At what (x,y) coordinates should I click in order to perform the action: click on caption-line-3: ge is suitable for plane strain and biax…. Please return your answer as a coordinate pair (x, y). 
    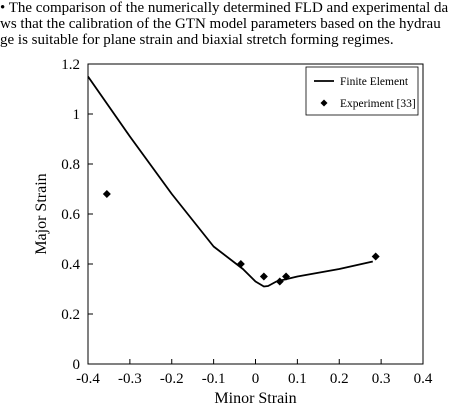
    Looking at the image, I should click on (197, 40).